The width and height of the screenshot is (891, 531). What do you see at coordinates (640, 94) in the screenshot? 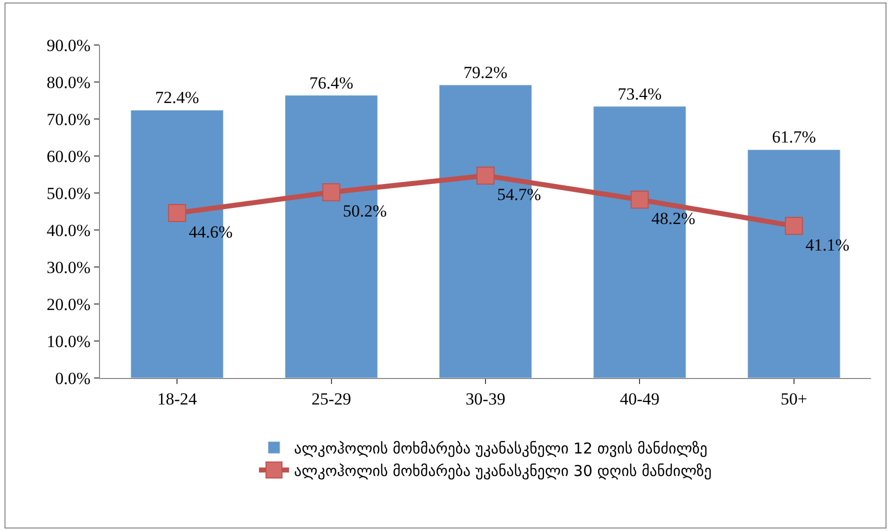
I see `data-label: 73.4%` at bounding box center [640, 94].